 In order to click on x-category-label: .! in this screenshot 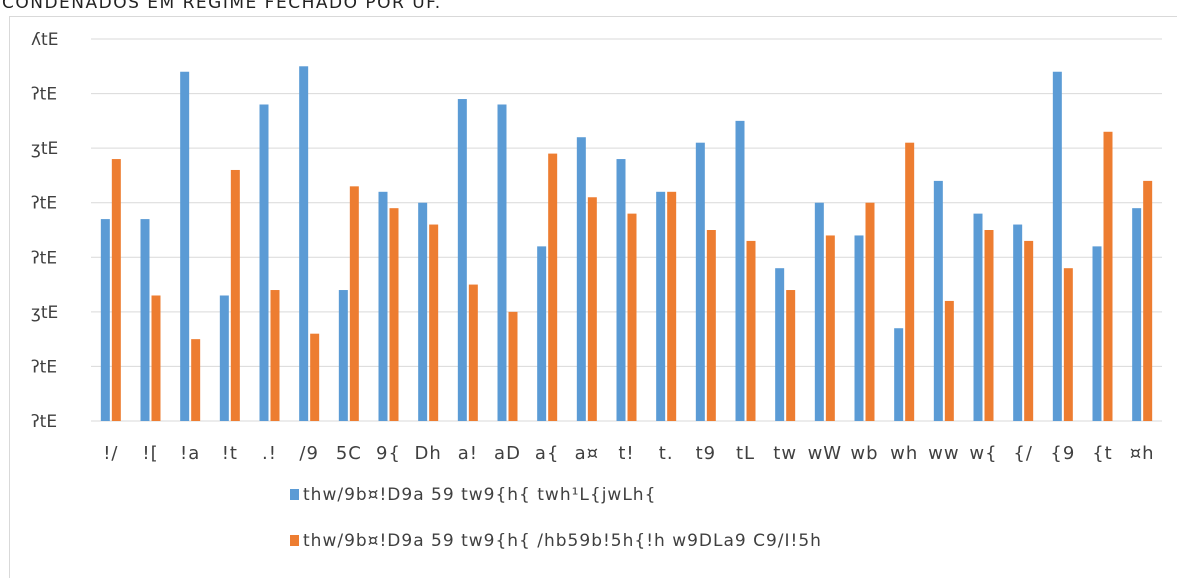, I will do `click(269, 453)`.